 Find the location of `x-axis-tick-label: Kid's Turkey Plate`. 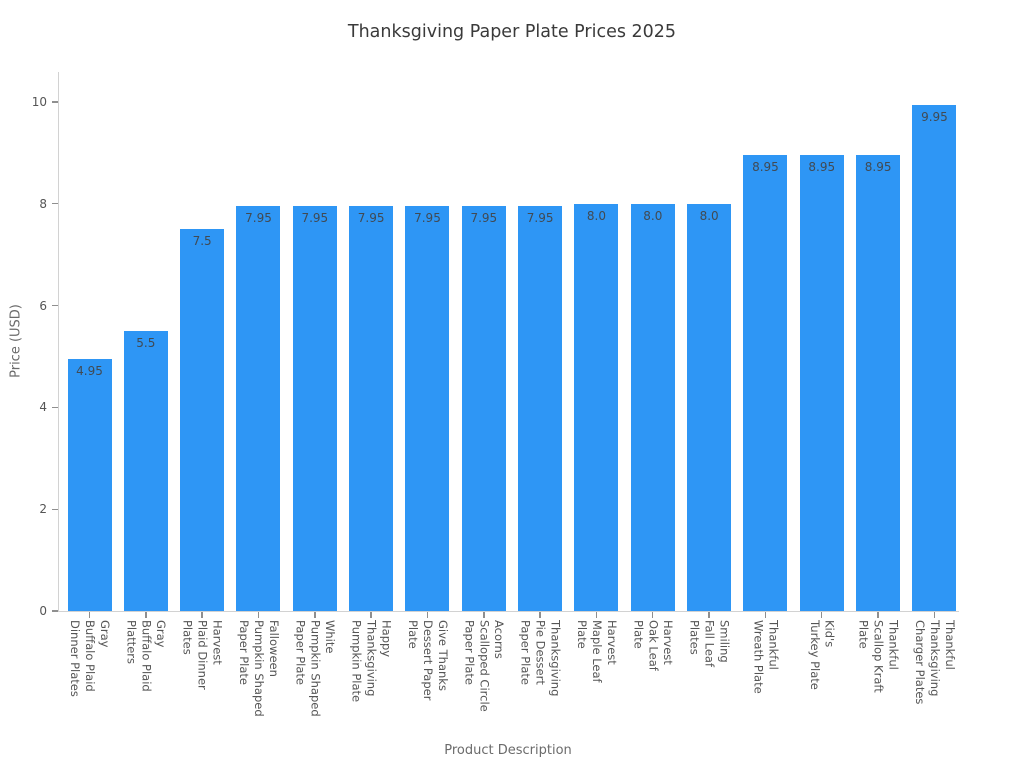

x-axis-tick-label: Kid's Turkey Plate is located at coordinates (822, 655).